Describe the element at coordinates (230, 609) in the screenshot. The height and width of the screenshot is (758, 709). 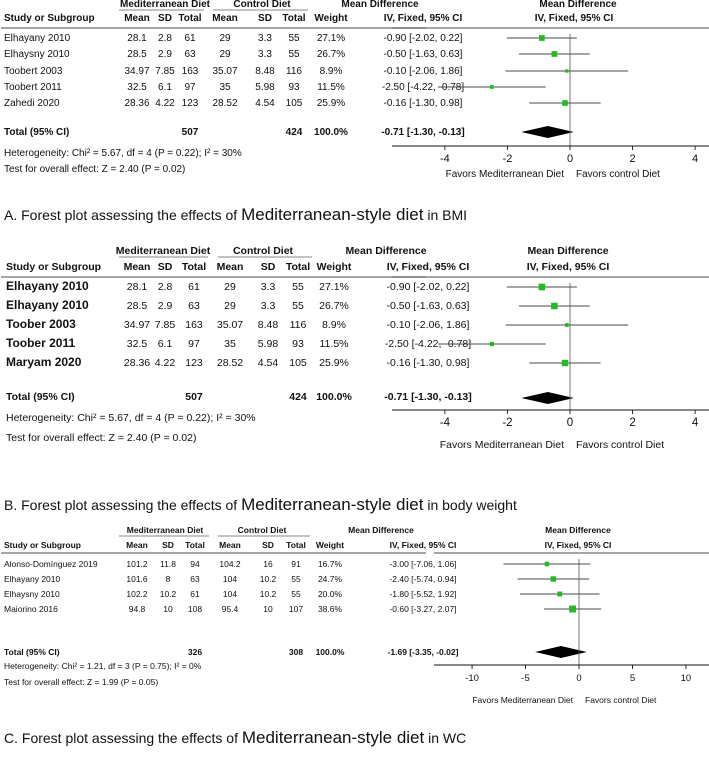
I see `cell-ctl-mean: 95.4` at that location.